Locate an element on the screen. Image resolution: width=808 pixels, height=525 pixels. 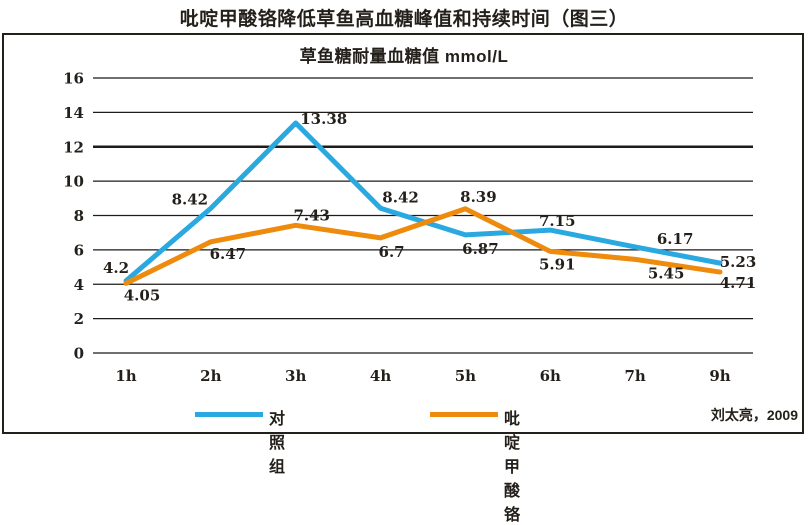
data-label-treatment-9h: 4.71 is located at coordinates (738, 283).